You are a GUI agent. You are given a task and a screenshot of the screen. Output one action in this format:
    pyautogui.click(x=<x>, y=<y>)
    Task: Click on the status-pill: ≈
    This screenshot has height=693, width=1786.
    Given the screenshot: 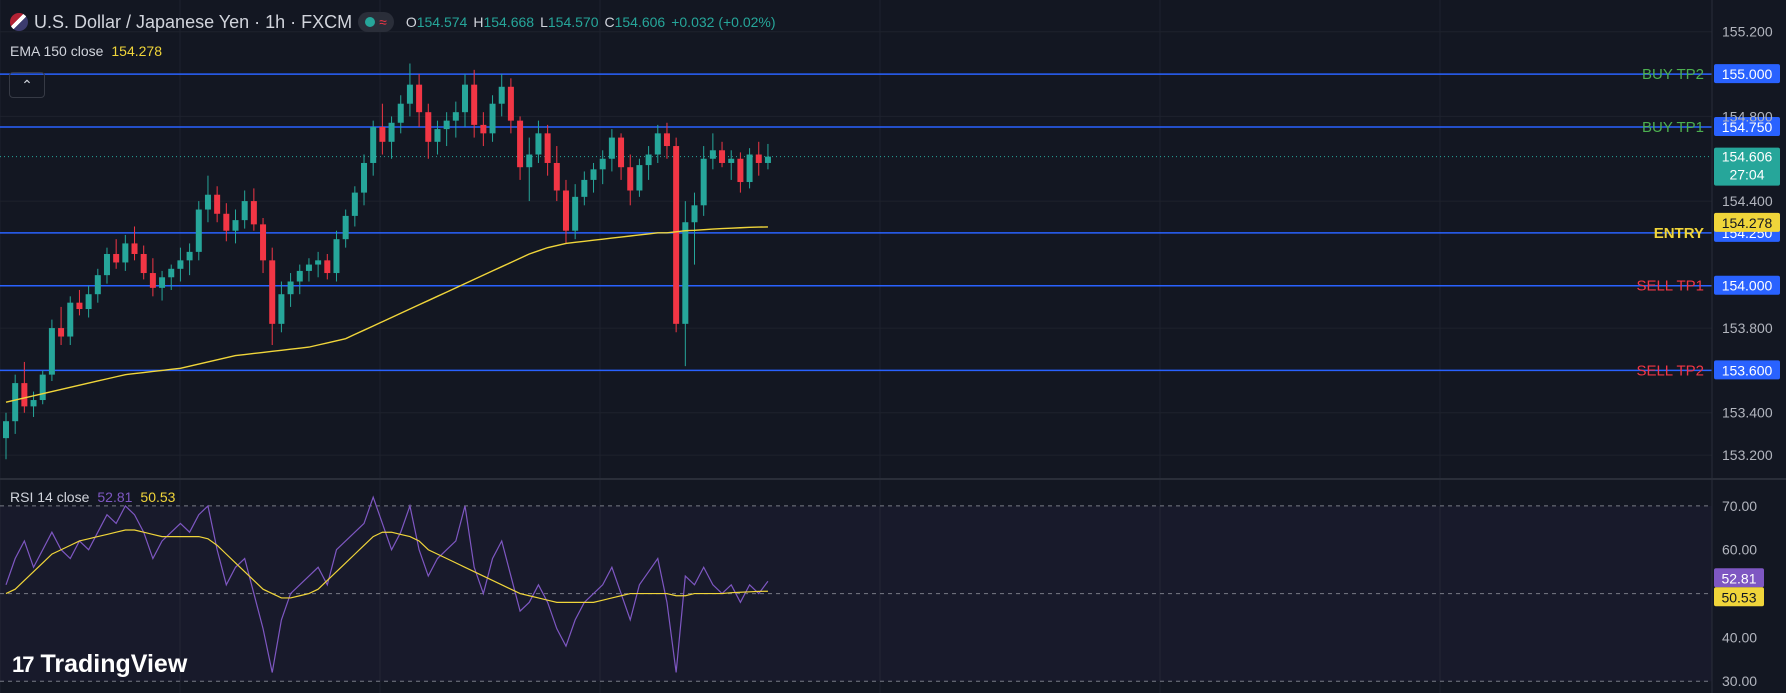 What is the action you would take?
    pyautogui.click(x=376, y=22)
    